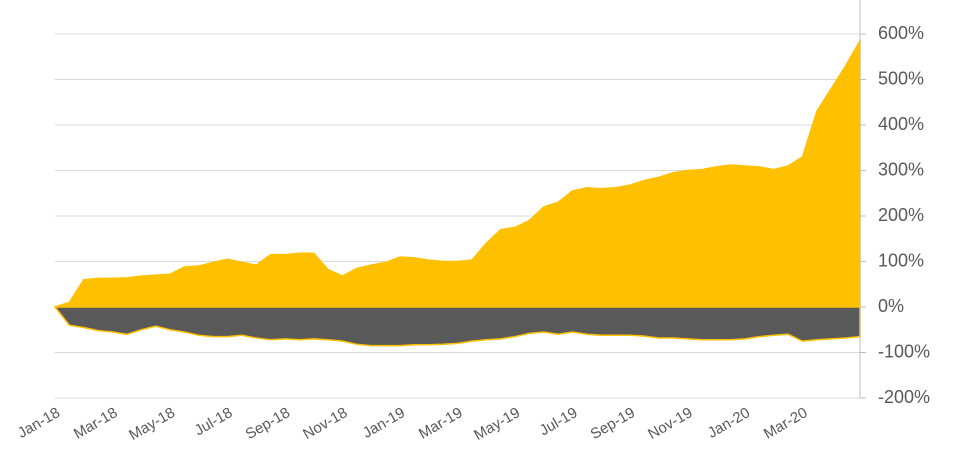  Describe the element at coordinates (901, 124) in the screenshot. I see `y-tick-label: 400%` at that location.